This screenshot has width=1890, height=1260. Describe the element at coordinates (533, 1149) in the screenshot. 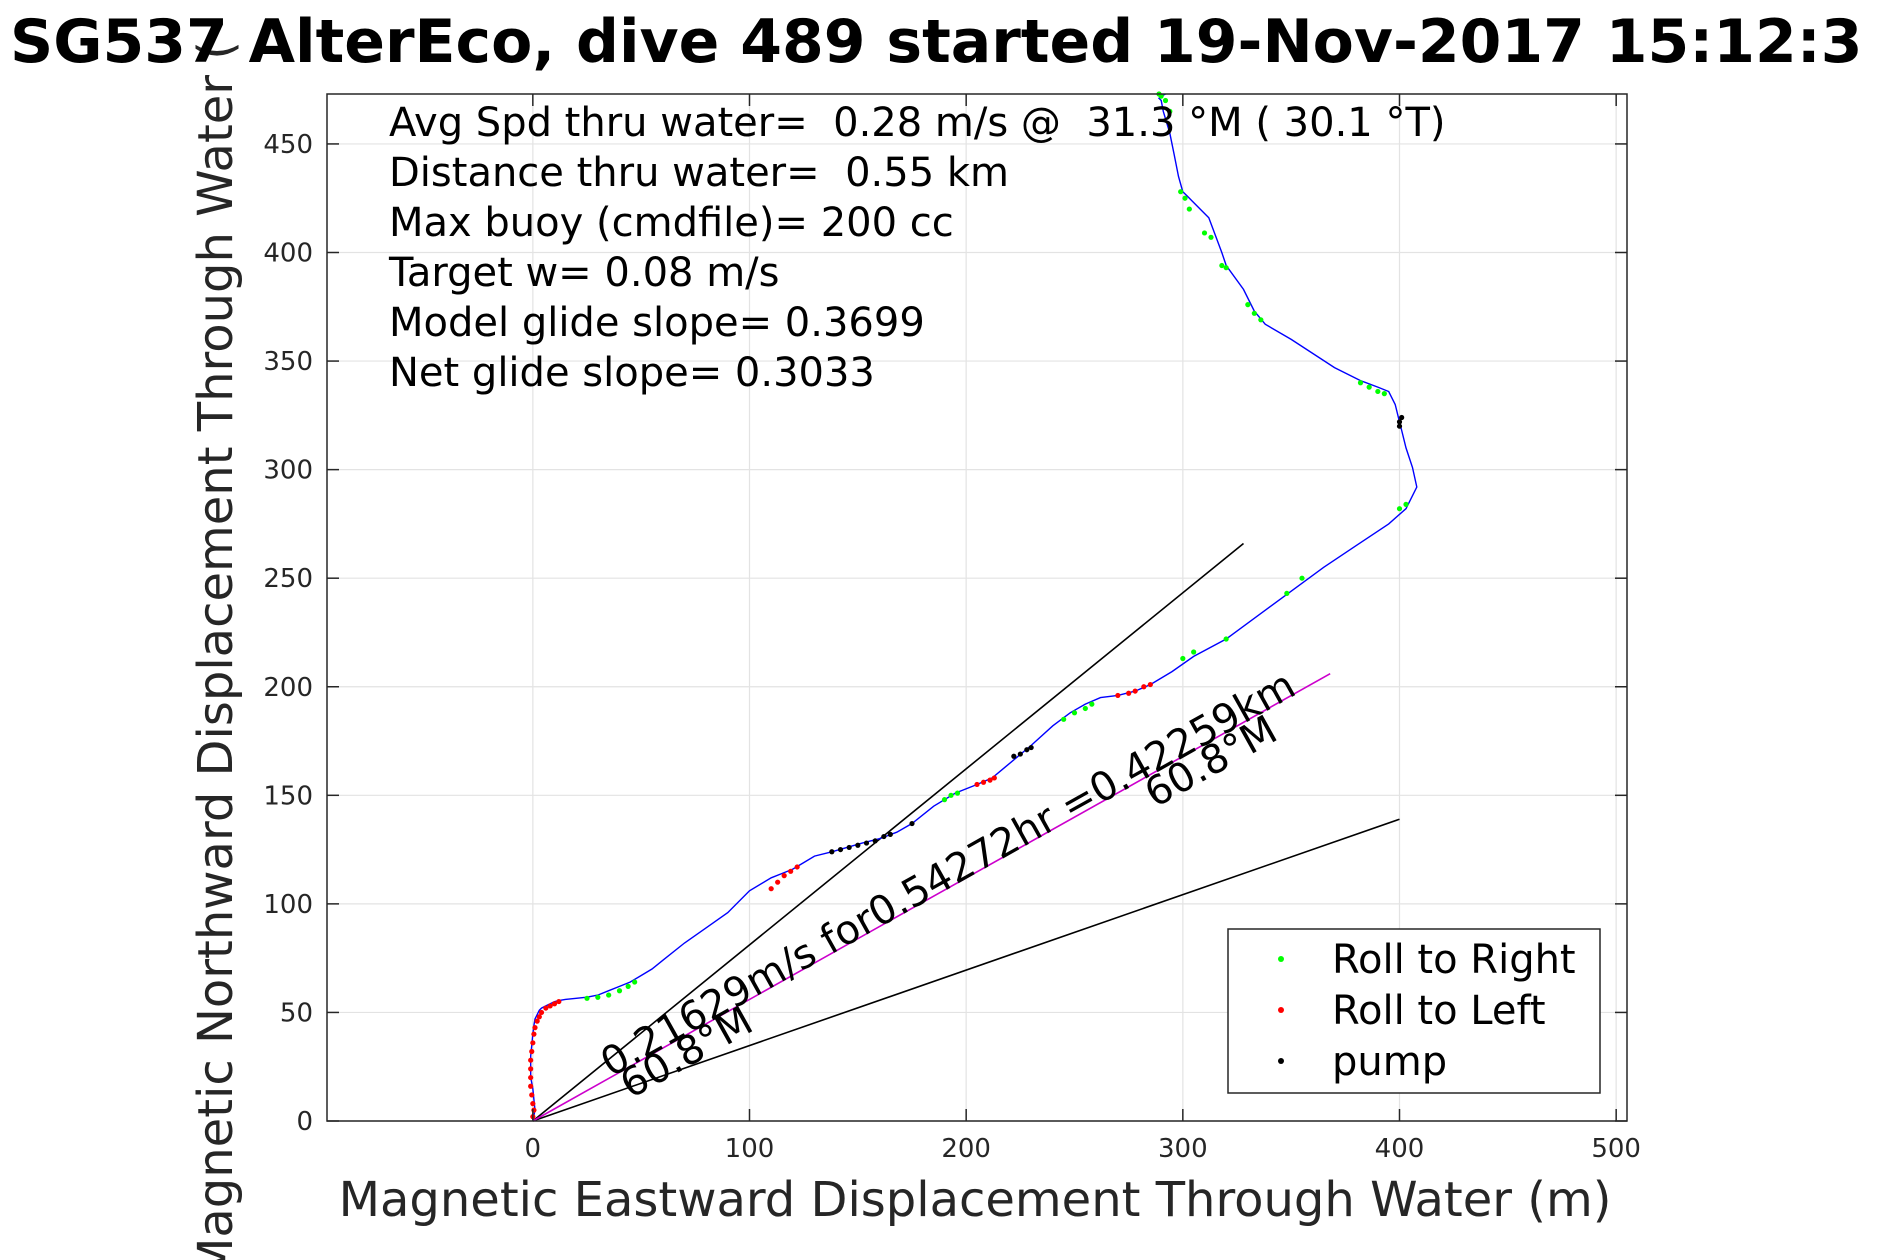

I see `x-tick-label-0: 0` at that location.